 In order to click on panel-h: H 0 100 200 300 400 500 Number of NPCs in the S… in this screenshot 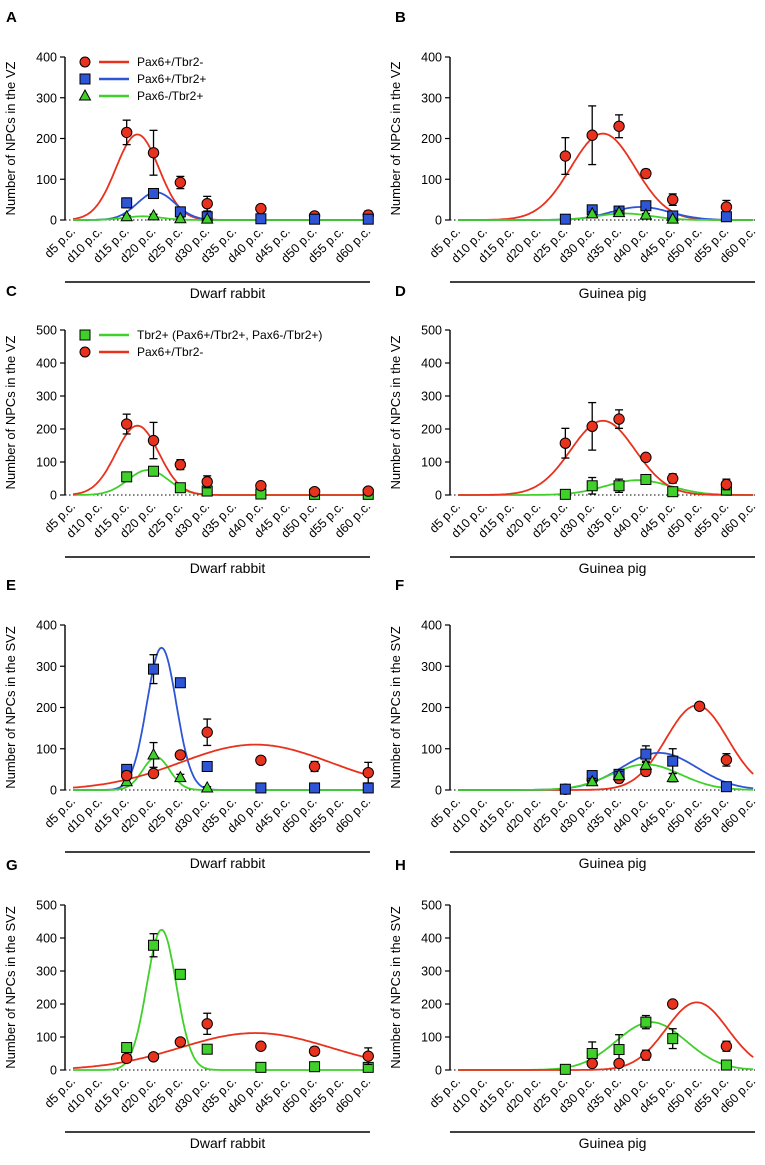, I will do `click(573, 1004)`.